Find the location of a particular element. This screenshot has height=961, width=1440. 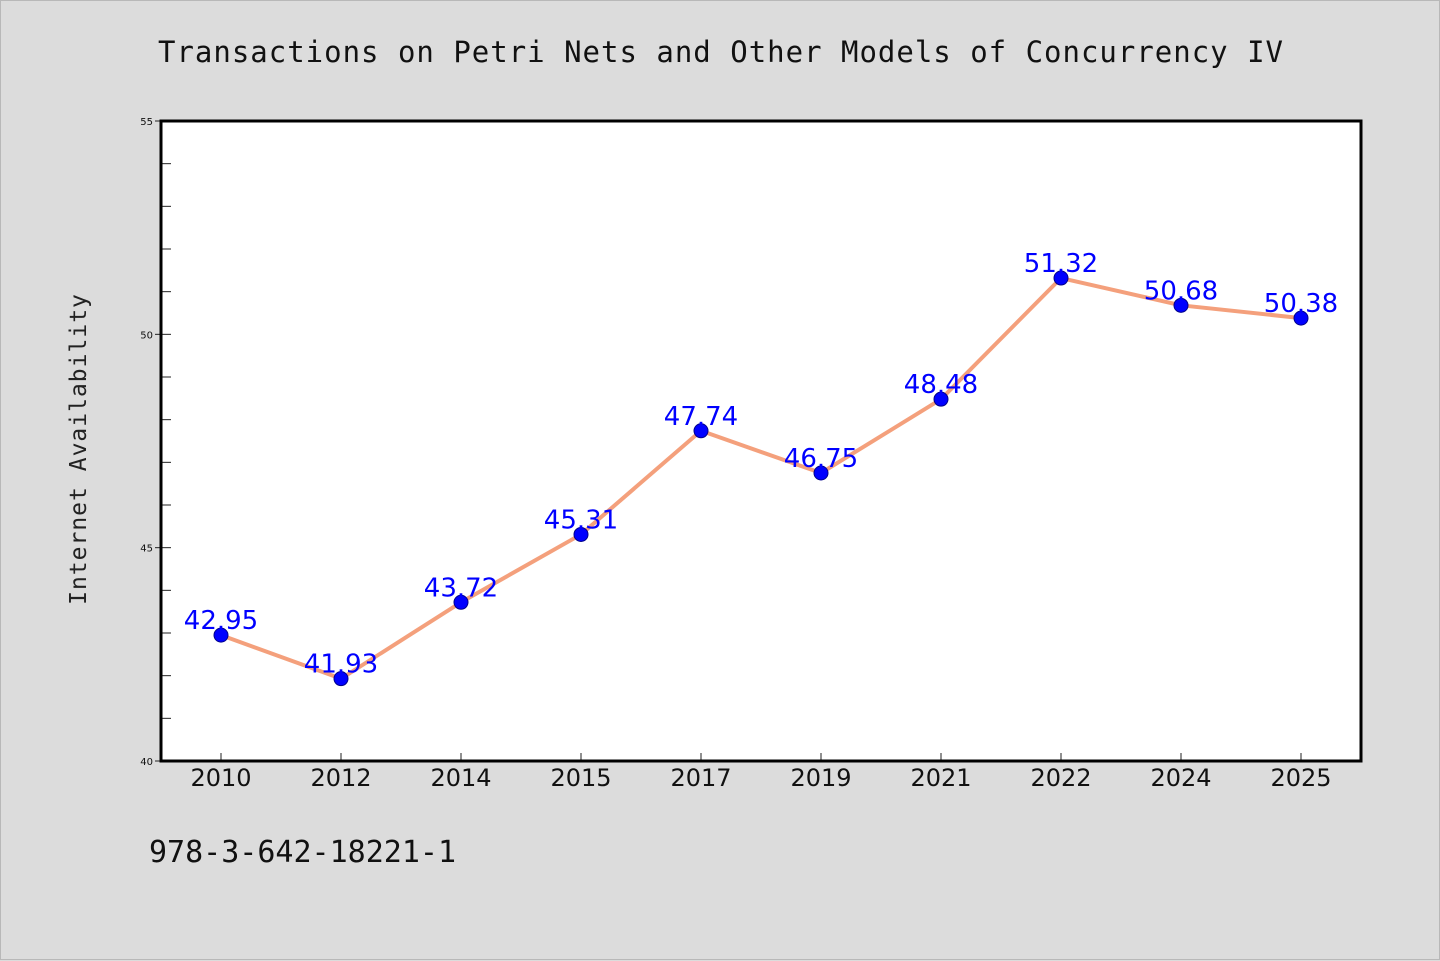

x-tick-label: 2021 is located at coordinates (940, 778).